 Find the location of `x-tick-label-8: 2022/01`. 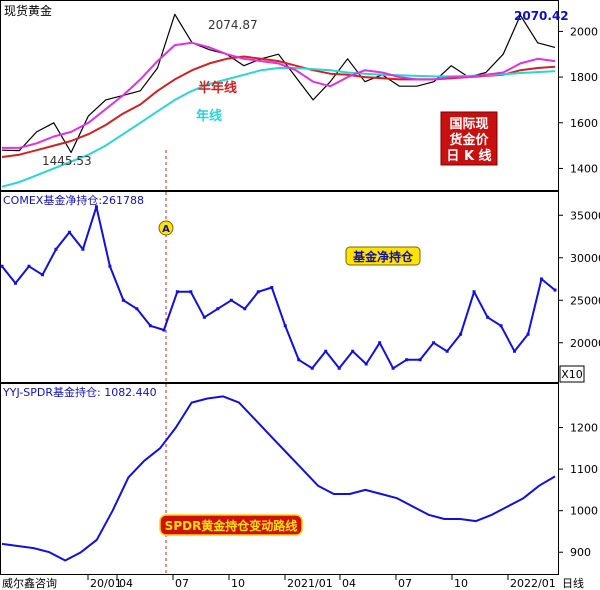

x-tick-label-8: 2022/01 is located at coordinates (533, 583).